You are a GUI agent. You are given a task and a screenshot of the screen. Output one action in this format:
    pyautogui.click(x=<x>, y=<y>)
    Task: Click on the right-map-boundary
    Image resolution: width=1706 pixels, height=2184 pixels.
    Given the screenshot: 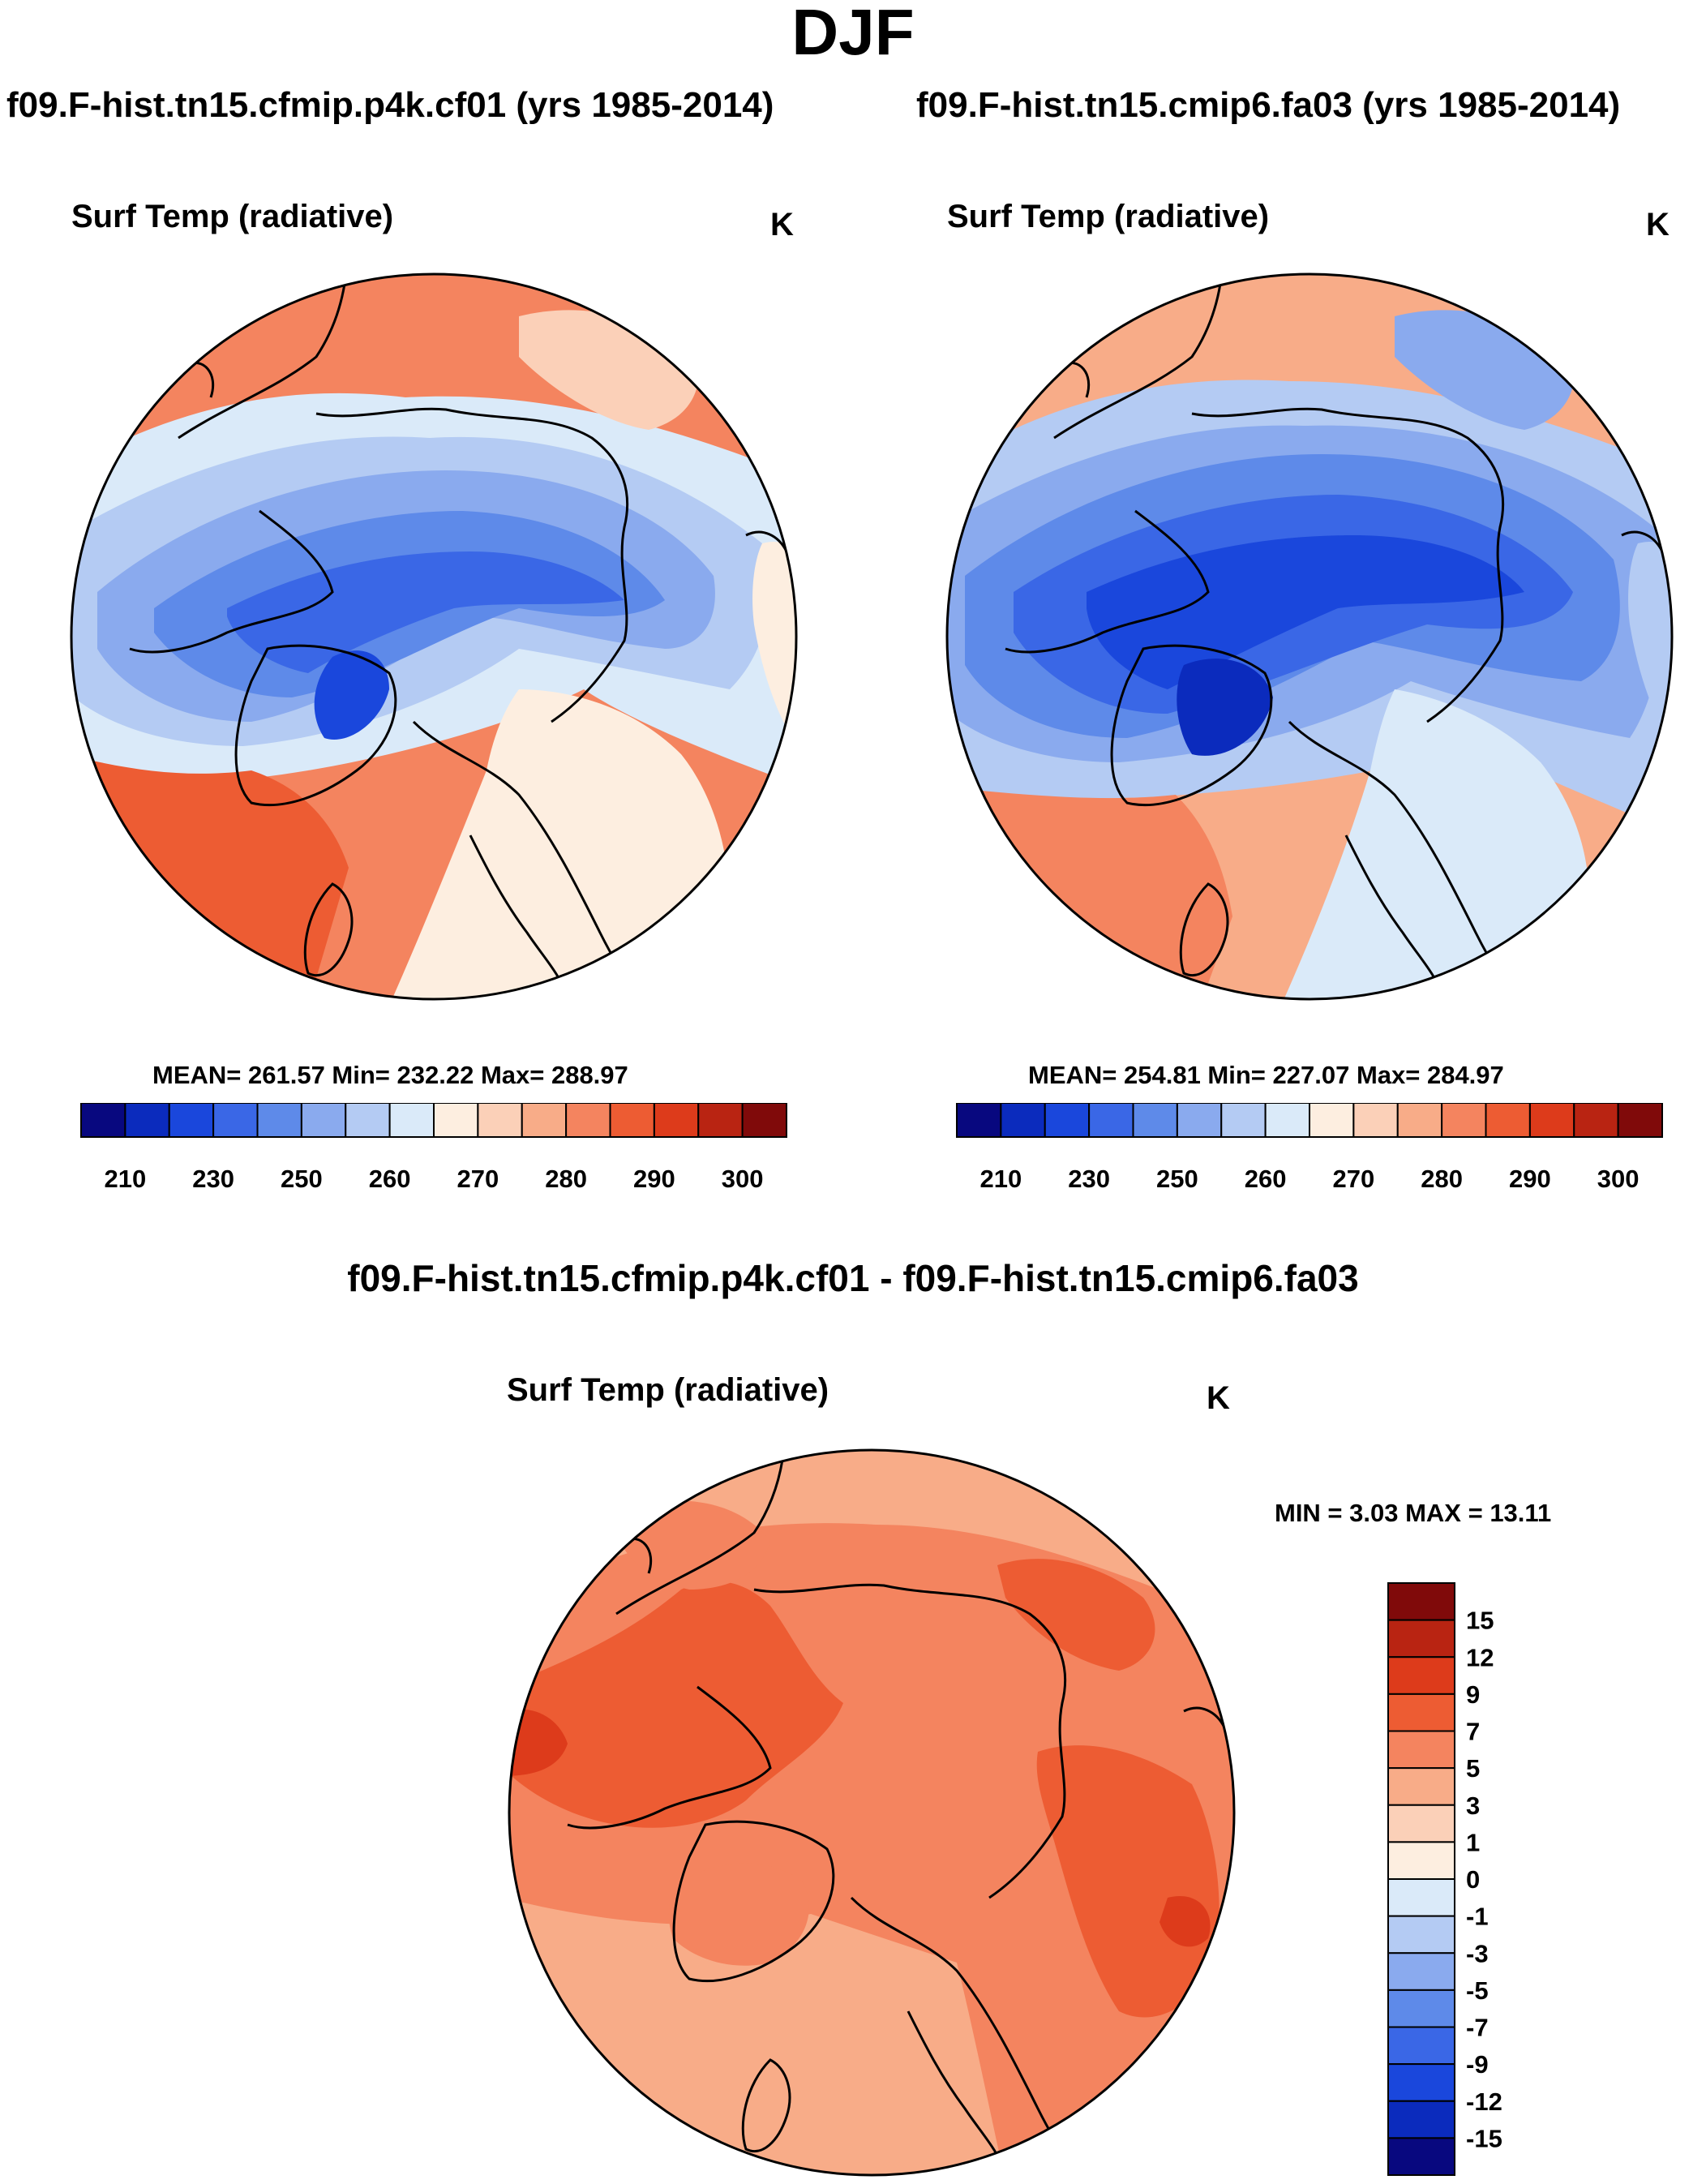 What is the action you would take?
    pyautogui.click(x=1309, y=636)
    